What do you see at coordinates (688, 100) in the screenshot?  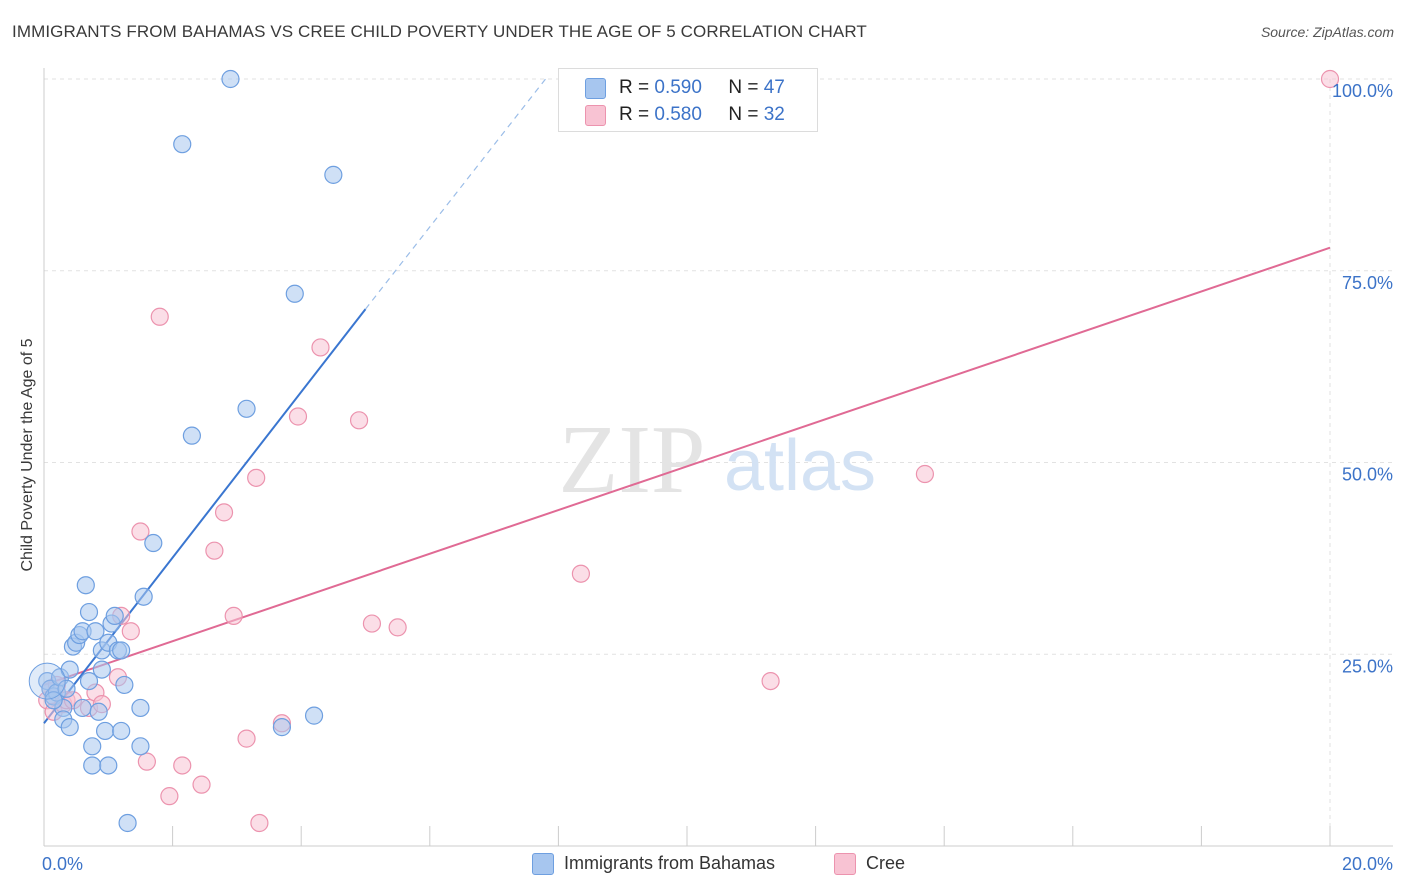 I see `stats-legend: R = 0.590 N = 47 R = 0.580 N = 32` at bounding box center [688, 100].